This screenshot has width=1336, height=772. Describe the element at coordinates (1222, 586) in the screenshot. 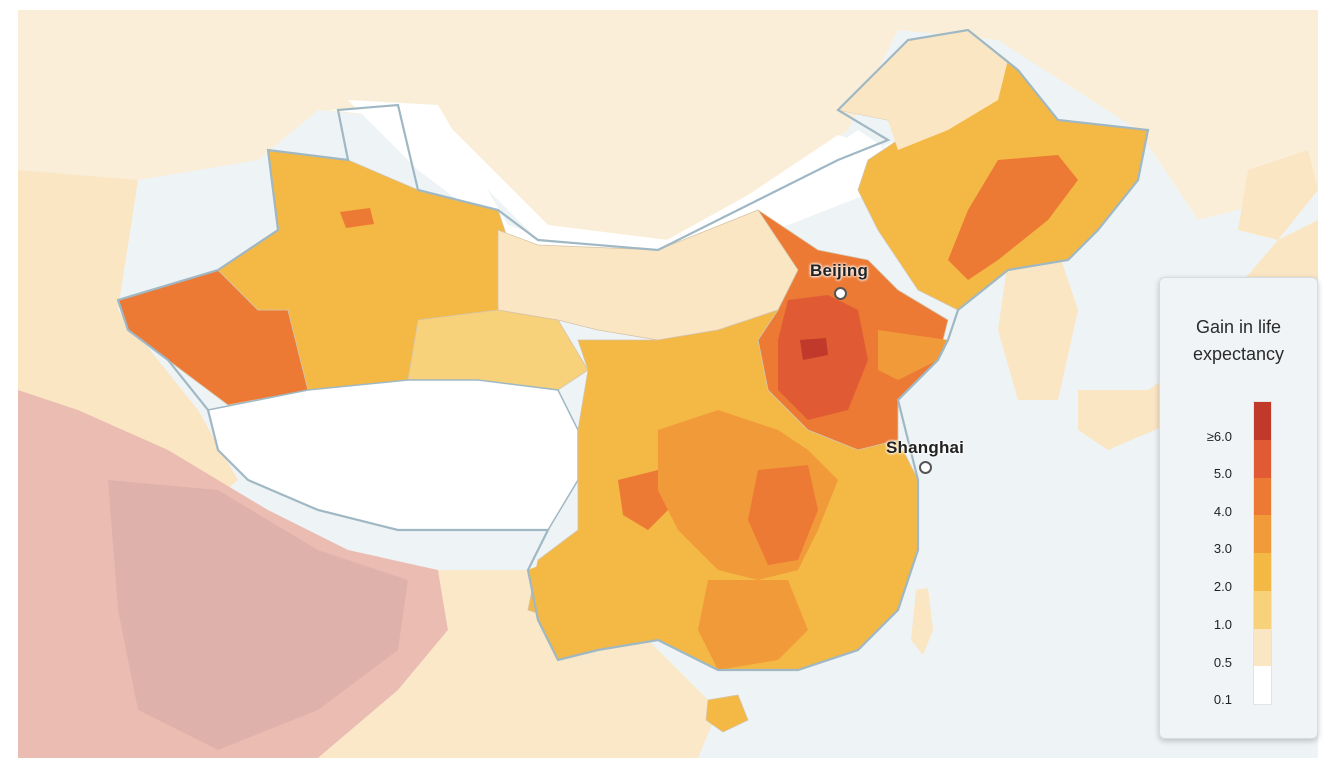

I see `legend-label: 2.0` at that location.